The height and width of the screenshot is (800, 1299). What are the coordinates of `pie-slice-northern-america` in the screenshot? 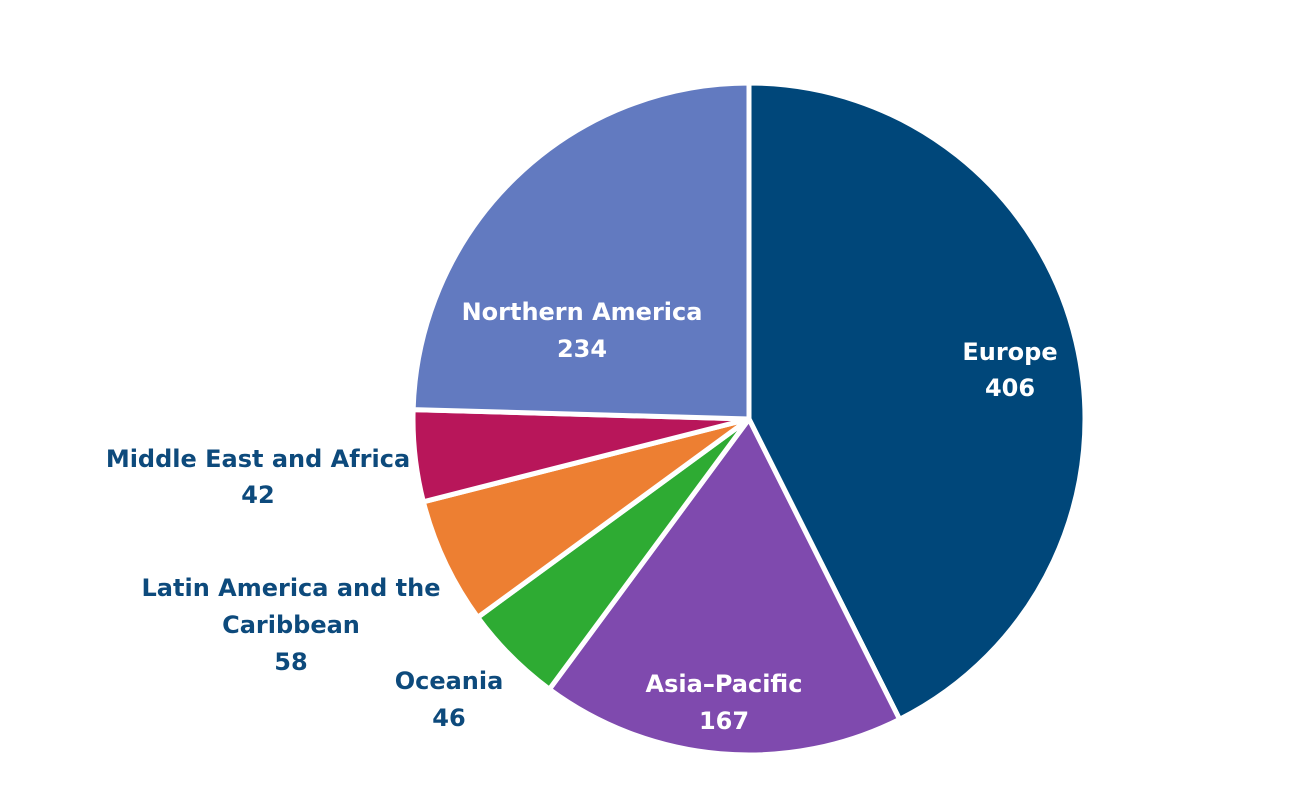 It's located at (581, 251).